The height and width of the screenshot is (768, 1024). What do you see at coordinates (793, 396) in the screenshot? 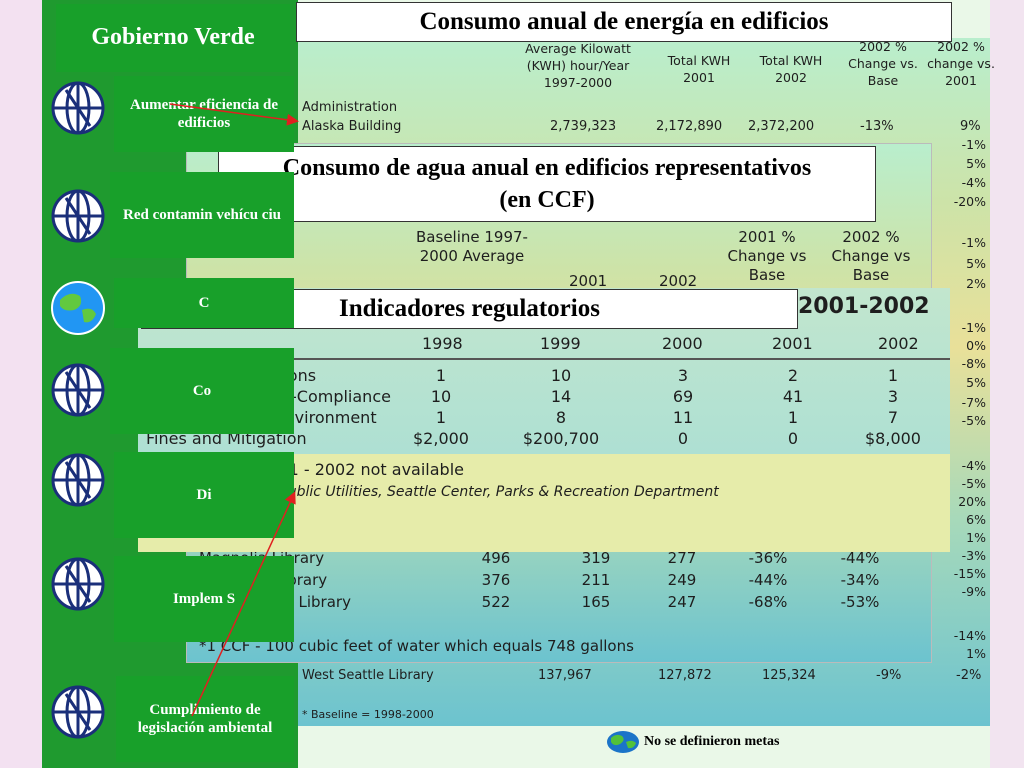
I see `regulatory-row-value: 41` at bounding box center [793, 396].